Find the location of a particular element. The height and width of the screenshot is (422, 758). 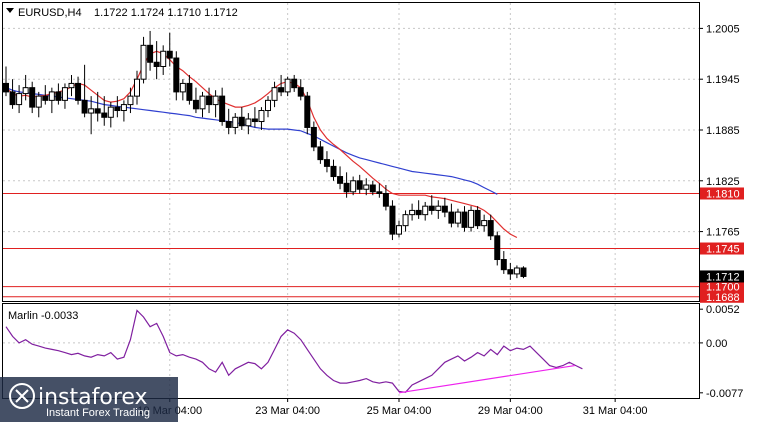

divergence-line is located at coordinates (486, 379).